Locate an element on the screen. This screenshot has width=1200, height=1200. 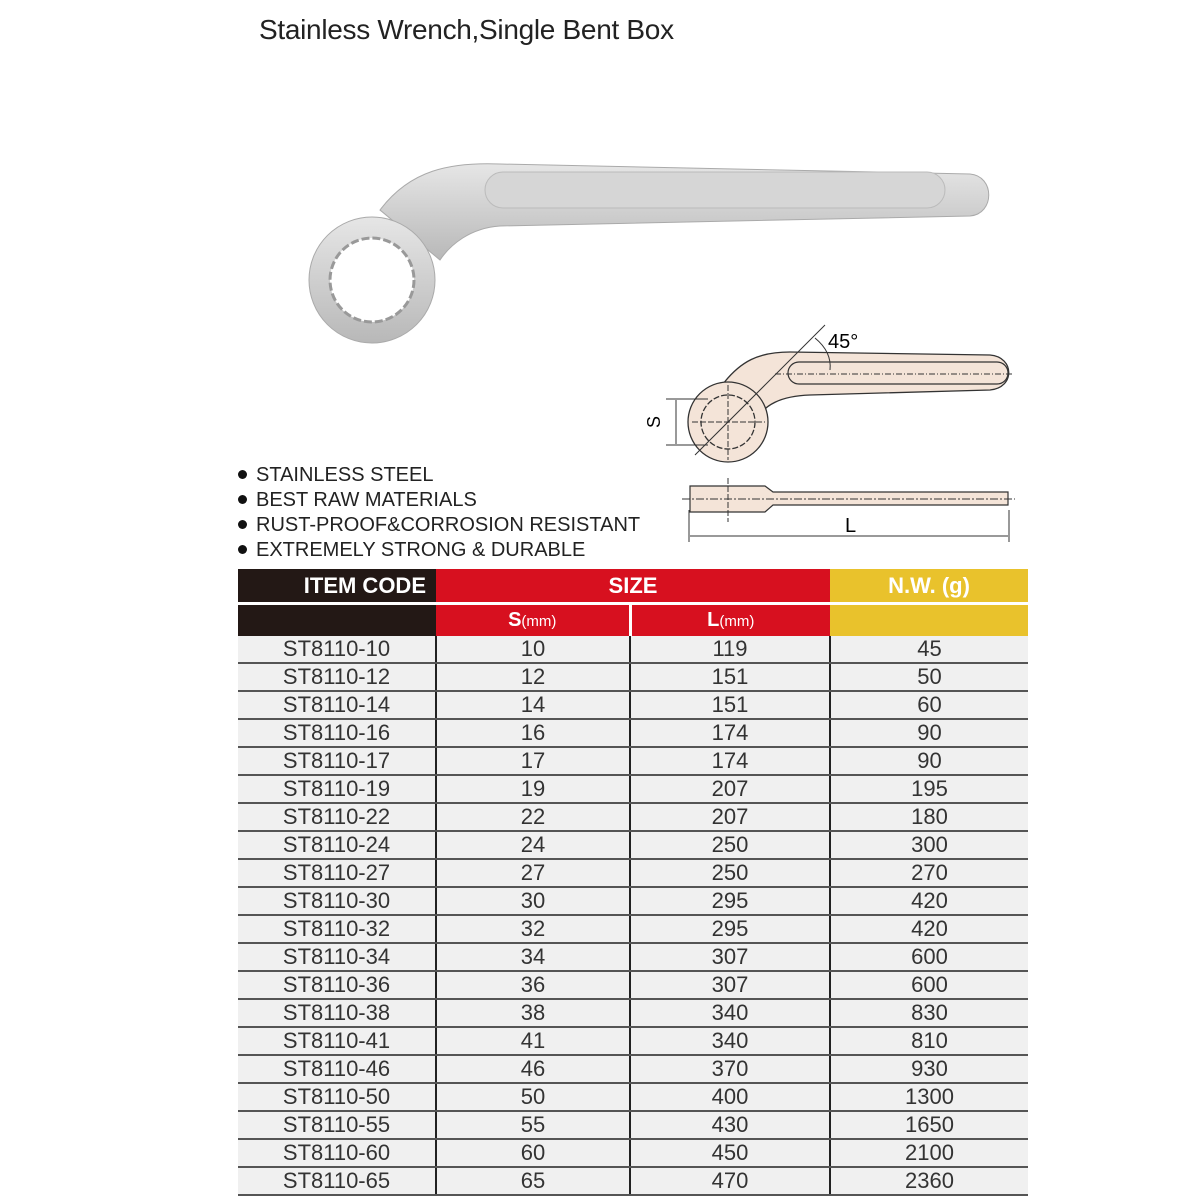
page-title: Stainless Wrench,Single Bent Box is located at coordinates (466, 29).